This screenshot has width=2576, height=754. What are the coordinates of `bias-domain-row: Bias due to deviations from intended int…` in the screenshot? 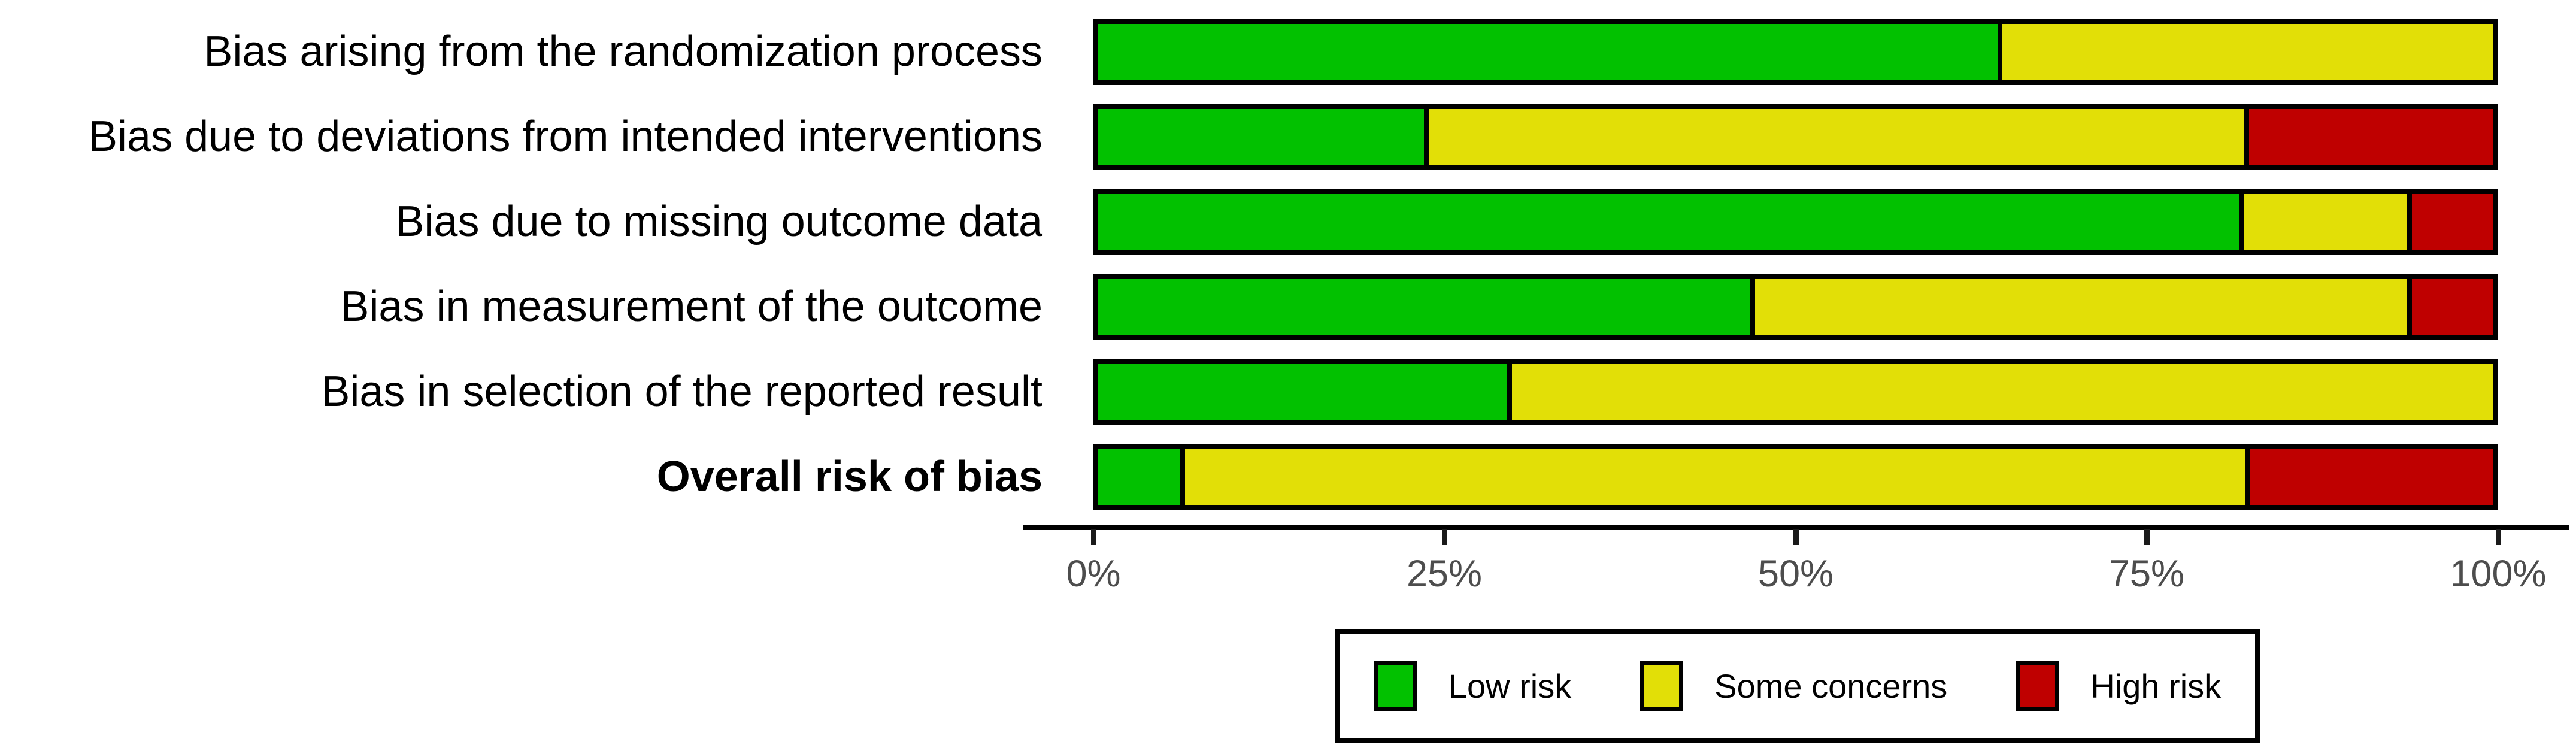 It's located at (1288, 137).